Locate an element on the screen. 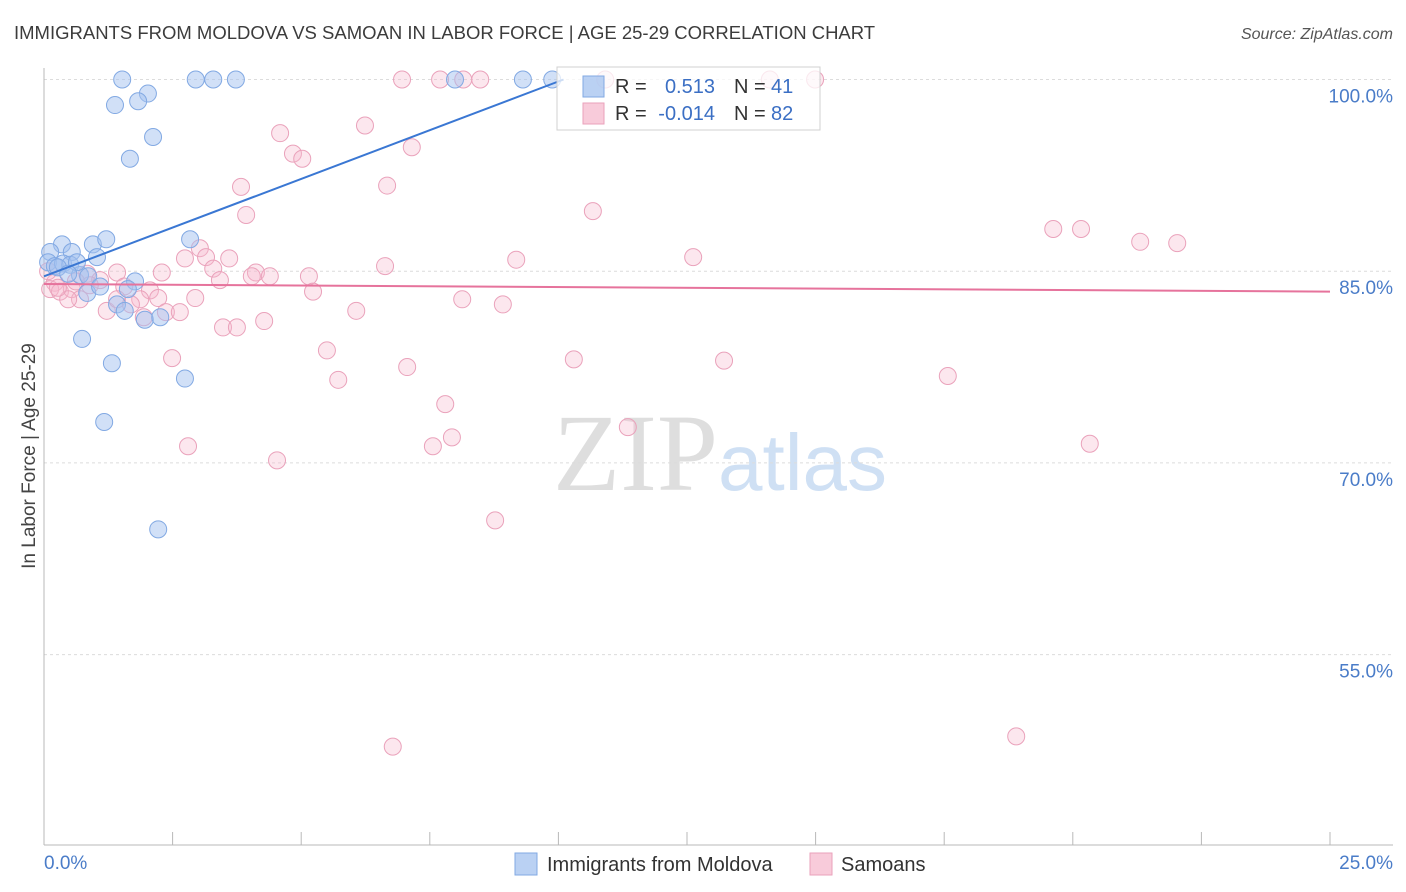 Image resolution: width=1406 pixels, height=892 pixels. x-tick-label: 25.0% is located at coordinates (1366, 863).